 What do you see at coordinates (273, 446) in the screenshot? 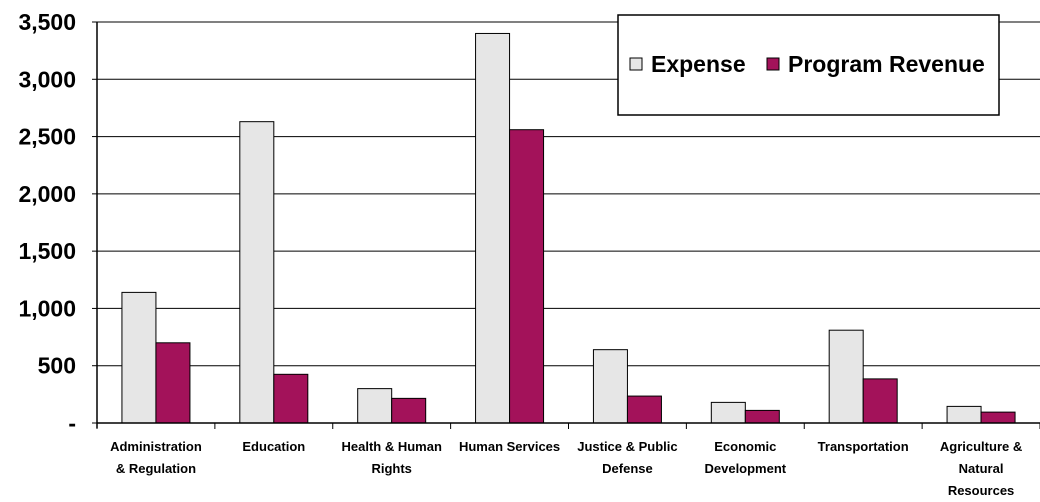
I see `x-tick-label: Education` at bounding box center [273, 446].